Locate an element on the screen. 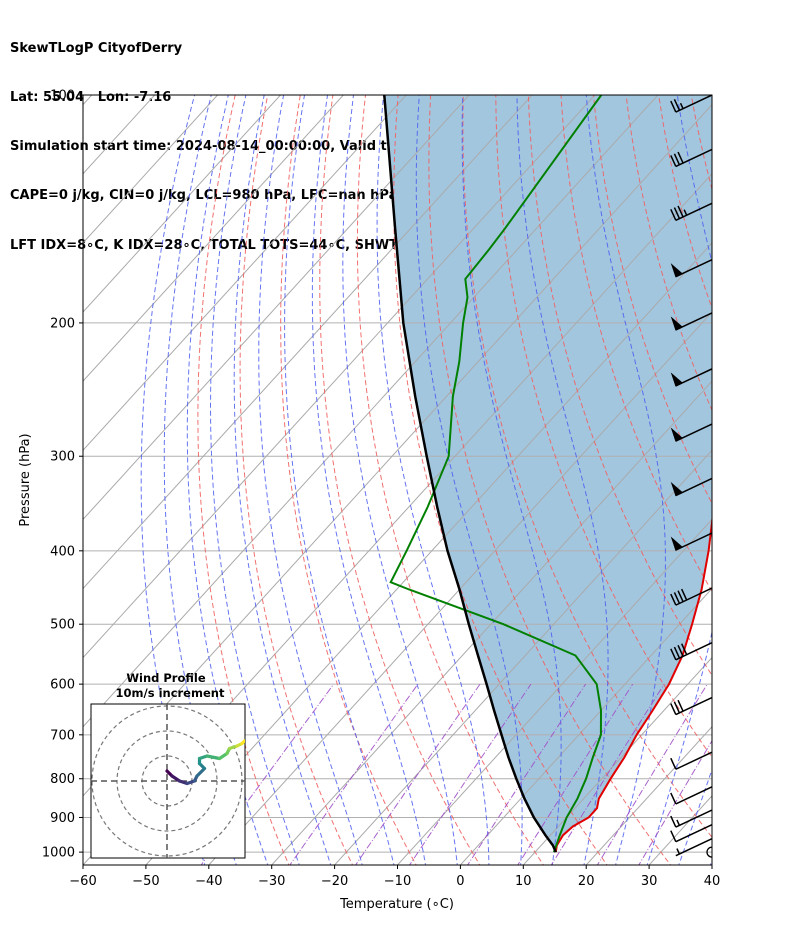 This screenshot has width=794, height=937. y-tick-label: 300 is located at coordinates (62, 457).